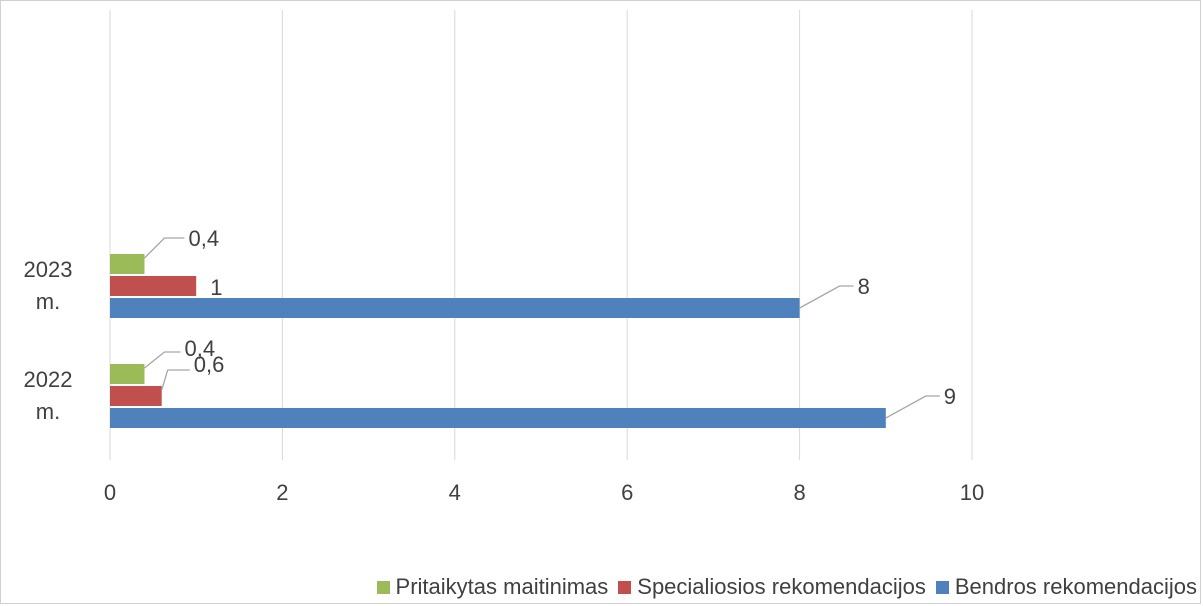 The width and height of the screenshot is (1203, 606). I want to click on y-category-label: 2023 m., so click(48, 285).